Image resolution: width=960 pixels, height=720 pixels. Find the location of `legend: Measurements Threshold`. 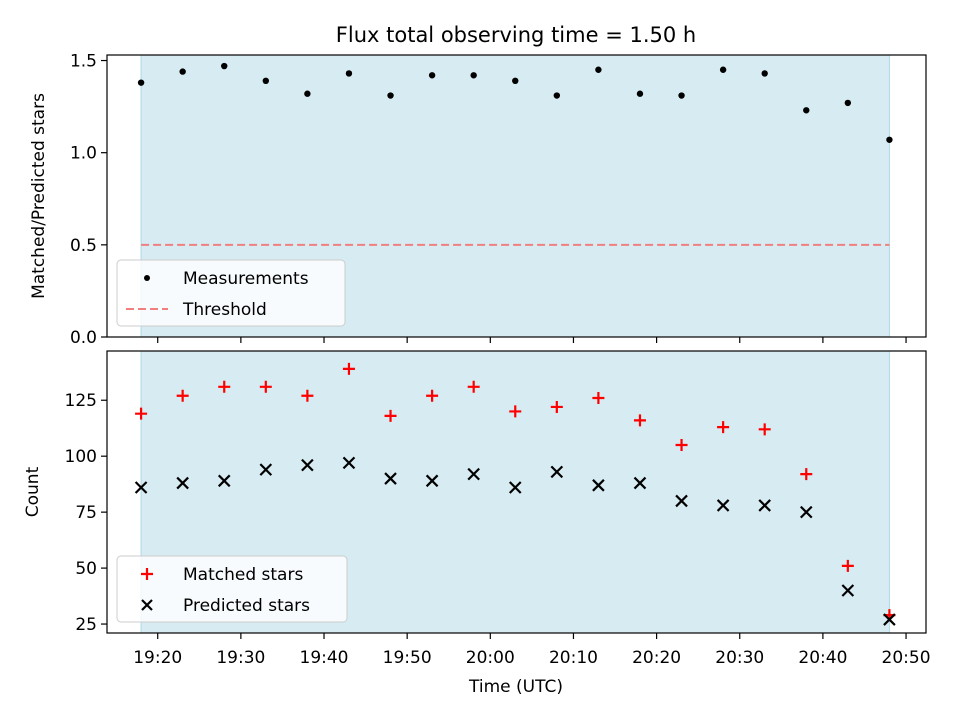

legend: Measurements Threshold is located at coordinates (231, 293).